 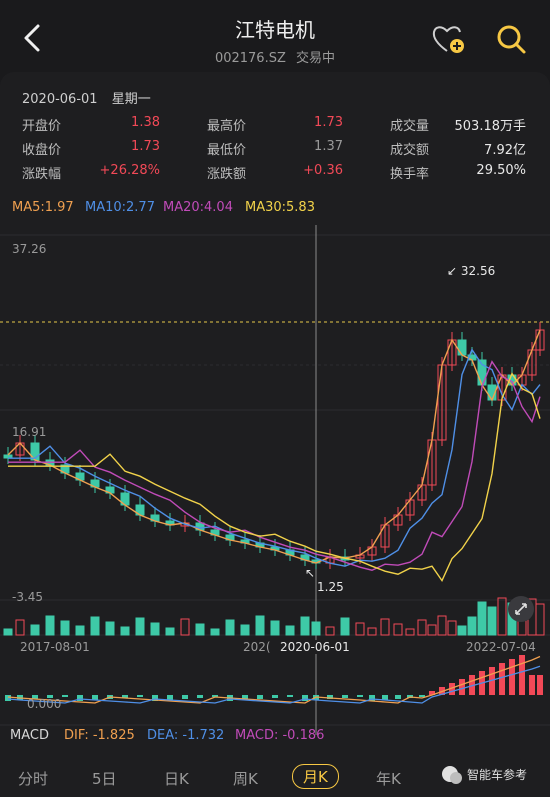 I want to click on ma30-label: MA30:5.83, so click(x=280, y=207).